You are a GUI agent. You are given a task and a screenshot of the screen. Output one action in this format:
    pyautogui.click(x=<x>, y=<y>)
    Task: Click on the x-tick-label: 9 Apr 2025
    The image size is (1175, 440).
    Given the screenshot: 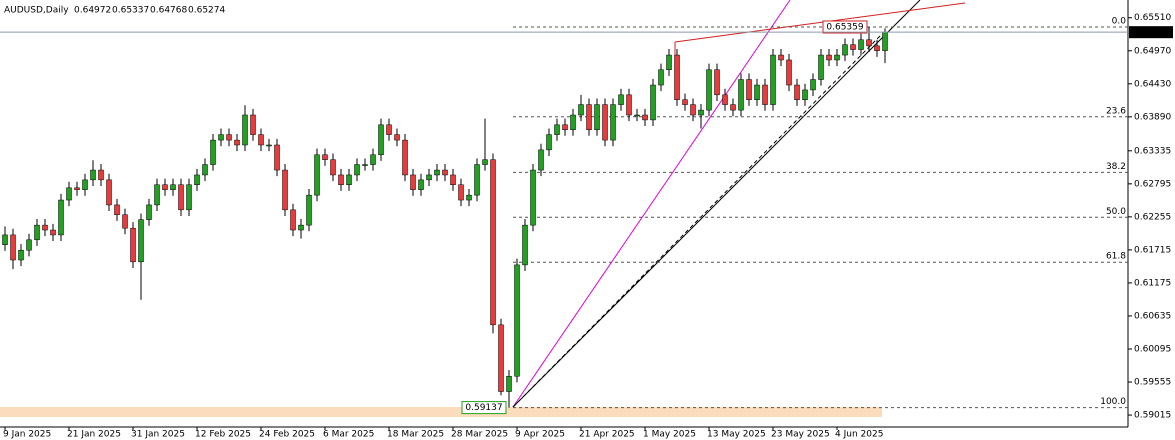 What is the action you would take?
    pyautogui.click(x=540, y=435)
    